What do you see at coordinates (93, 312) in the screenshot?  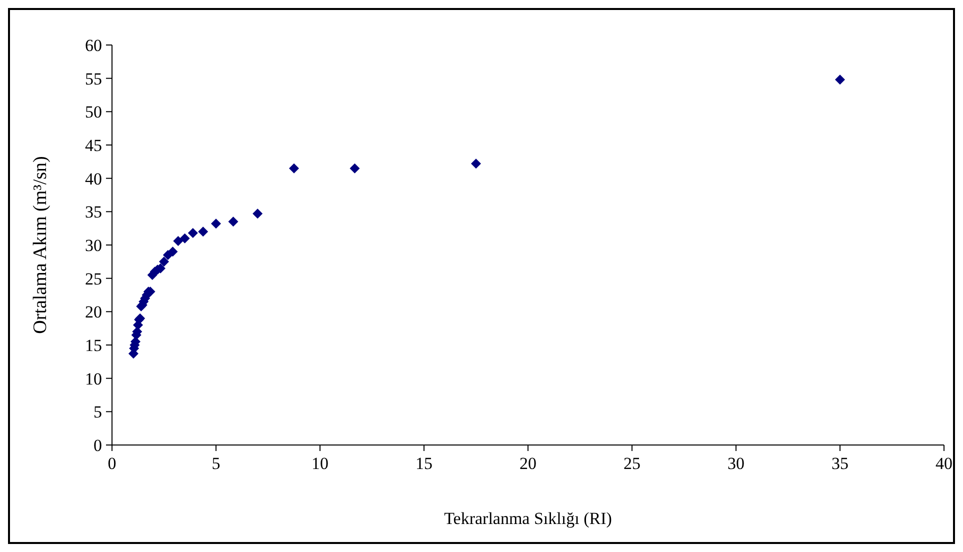 I see `y-tick-label: 20` at bounding box center [93, 312].